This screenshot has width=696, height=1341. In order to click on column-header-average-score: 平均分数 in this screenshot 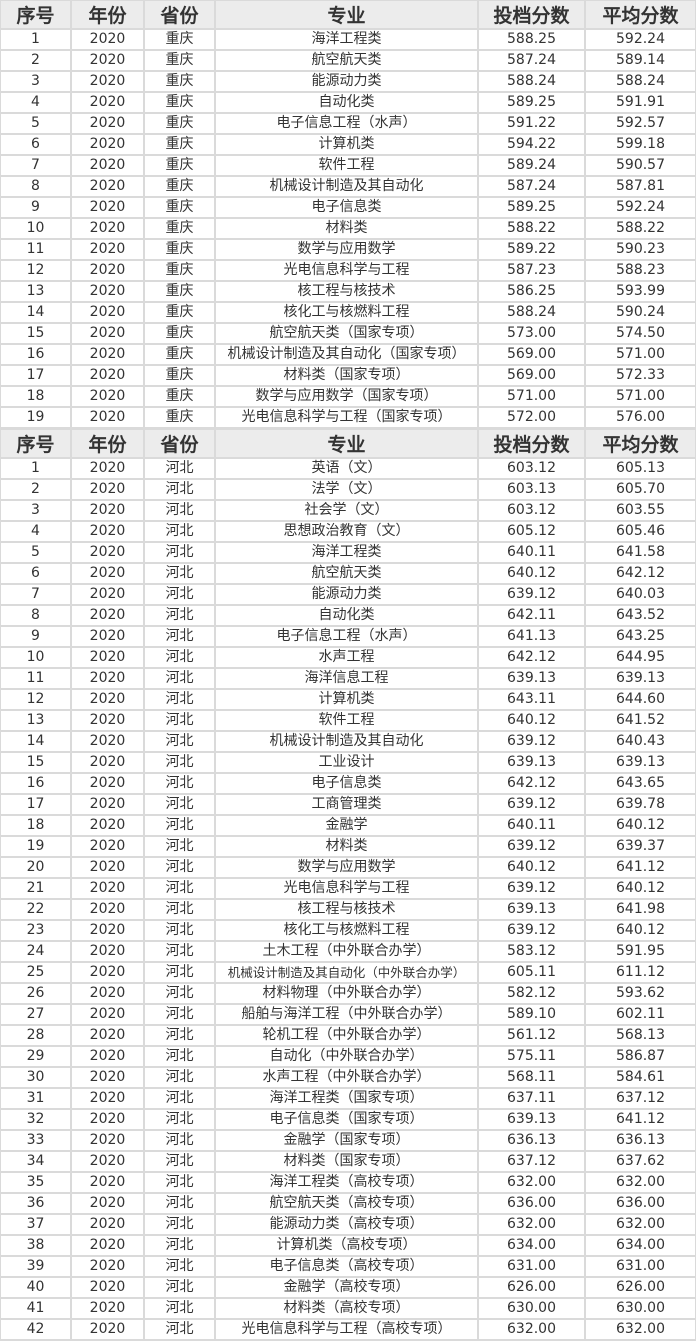, I will do `click(640, 14)`.